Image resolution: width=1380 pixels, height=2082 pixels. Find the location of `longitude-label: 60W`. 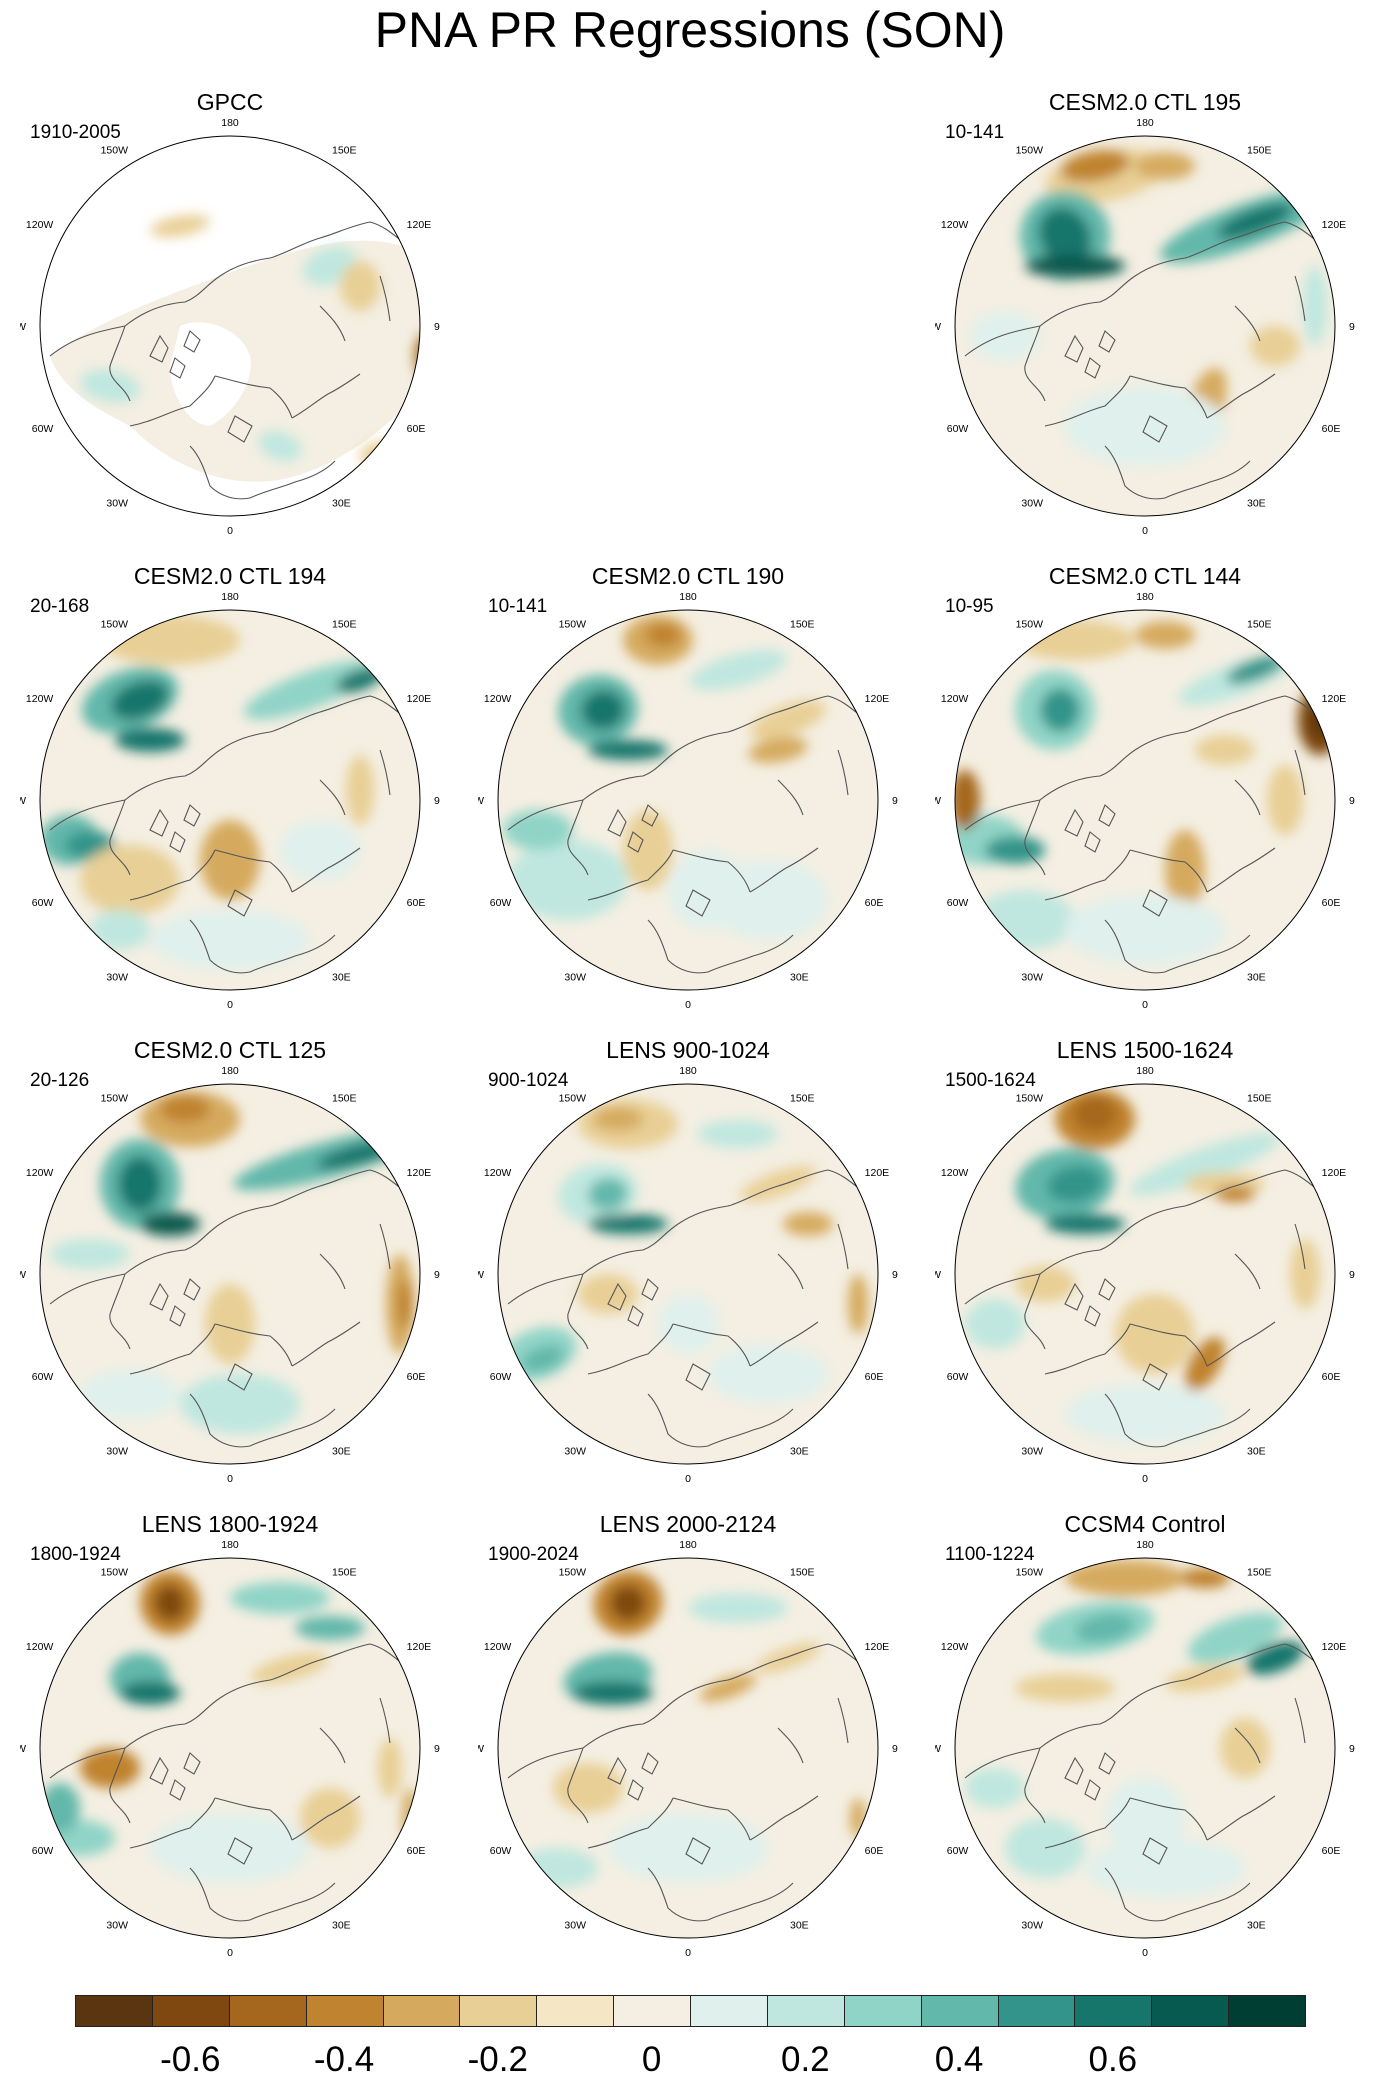

longitude-label: 60W is located at coordinates (43, 429).